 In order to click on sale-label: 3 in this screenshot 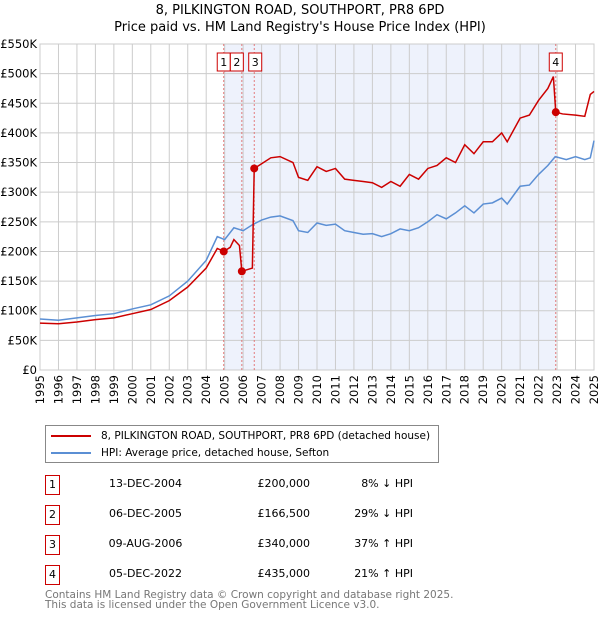, I will do `click(255, 62)`.